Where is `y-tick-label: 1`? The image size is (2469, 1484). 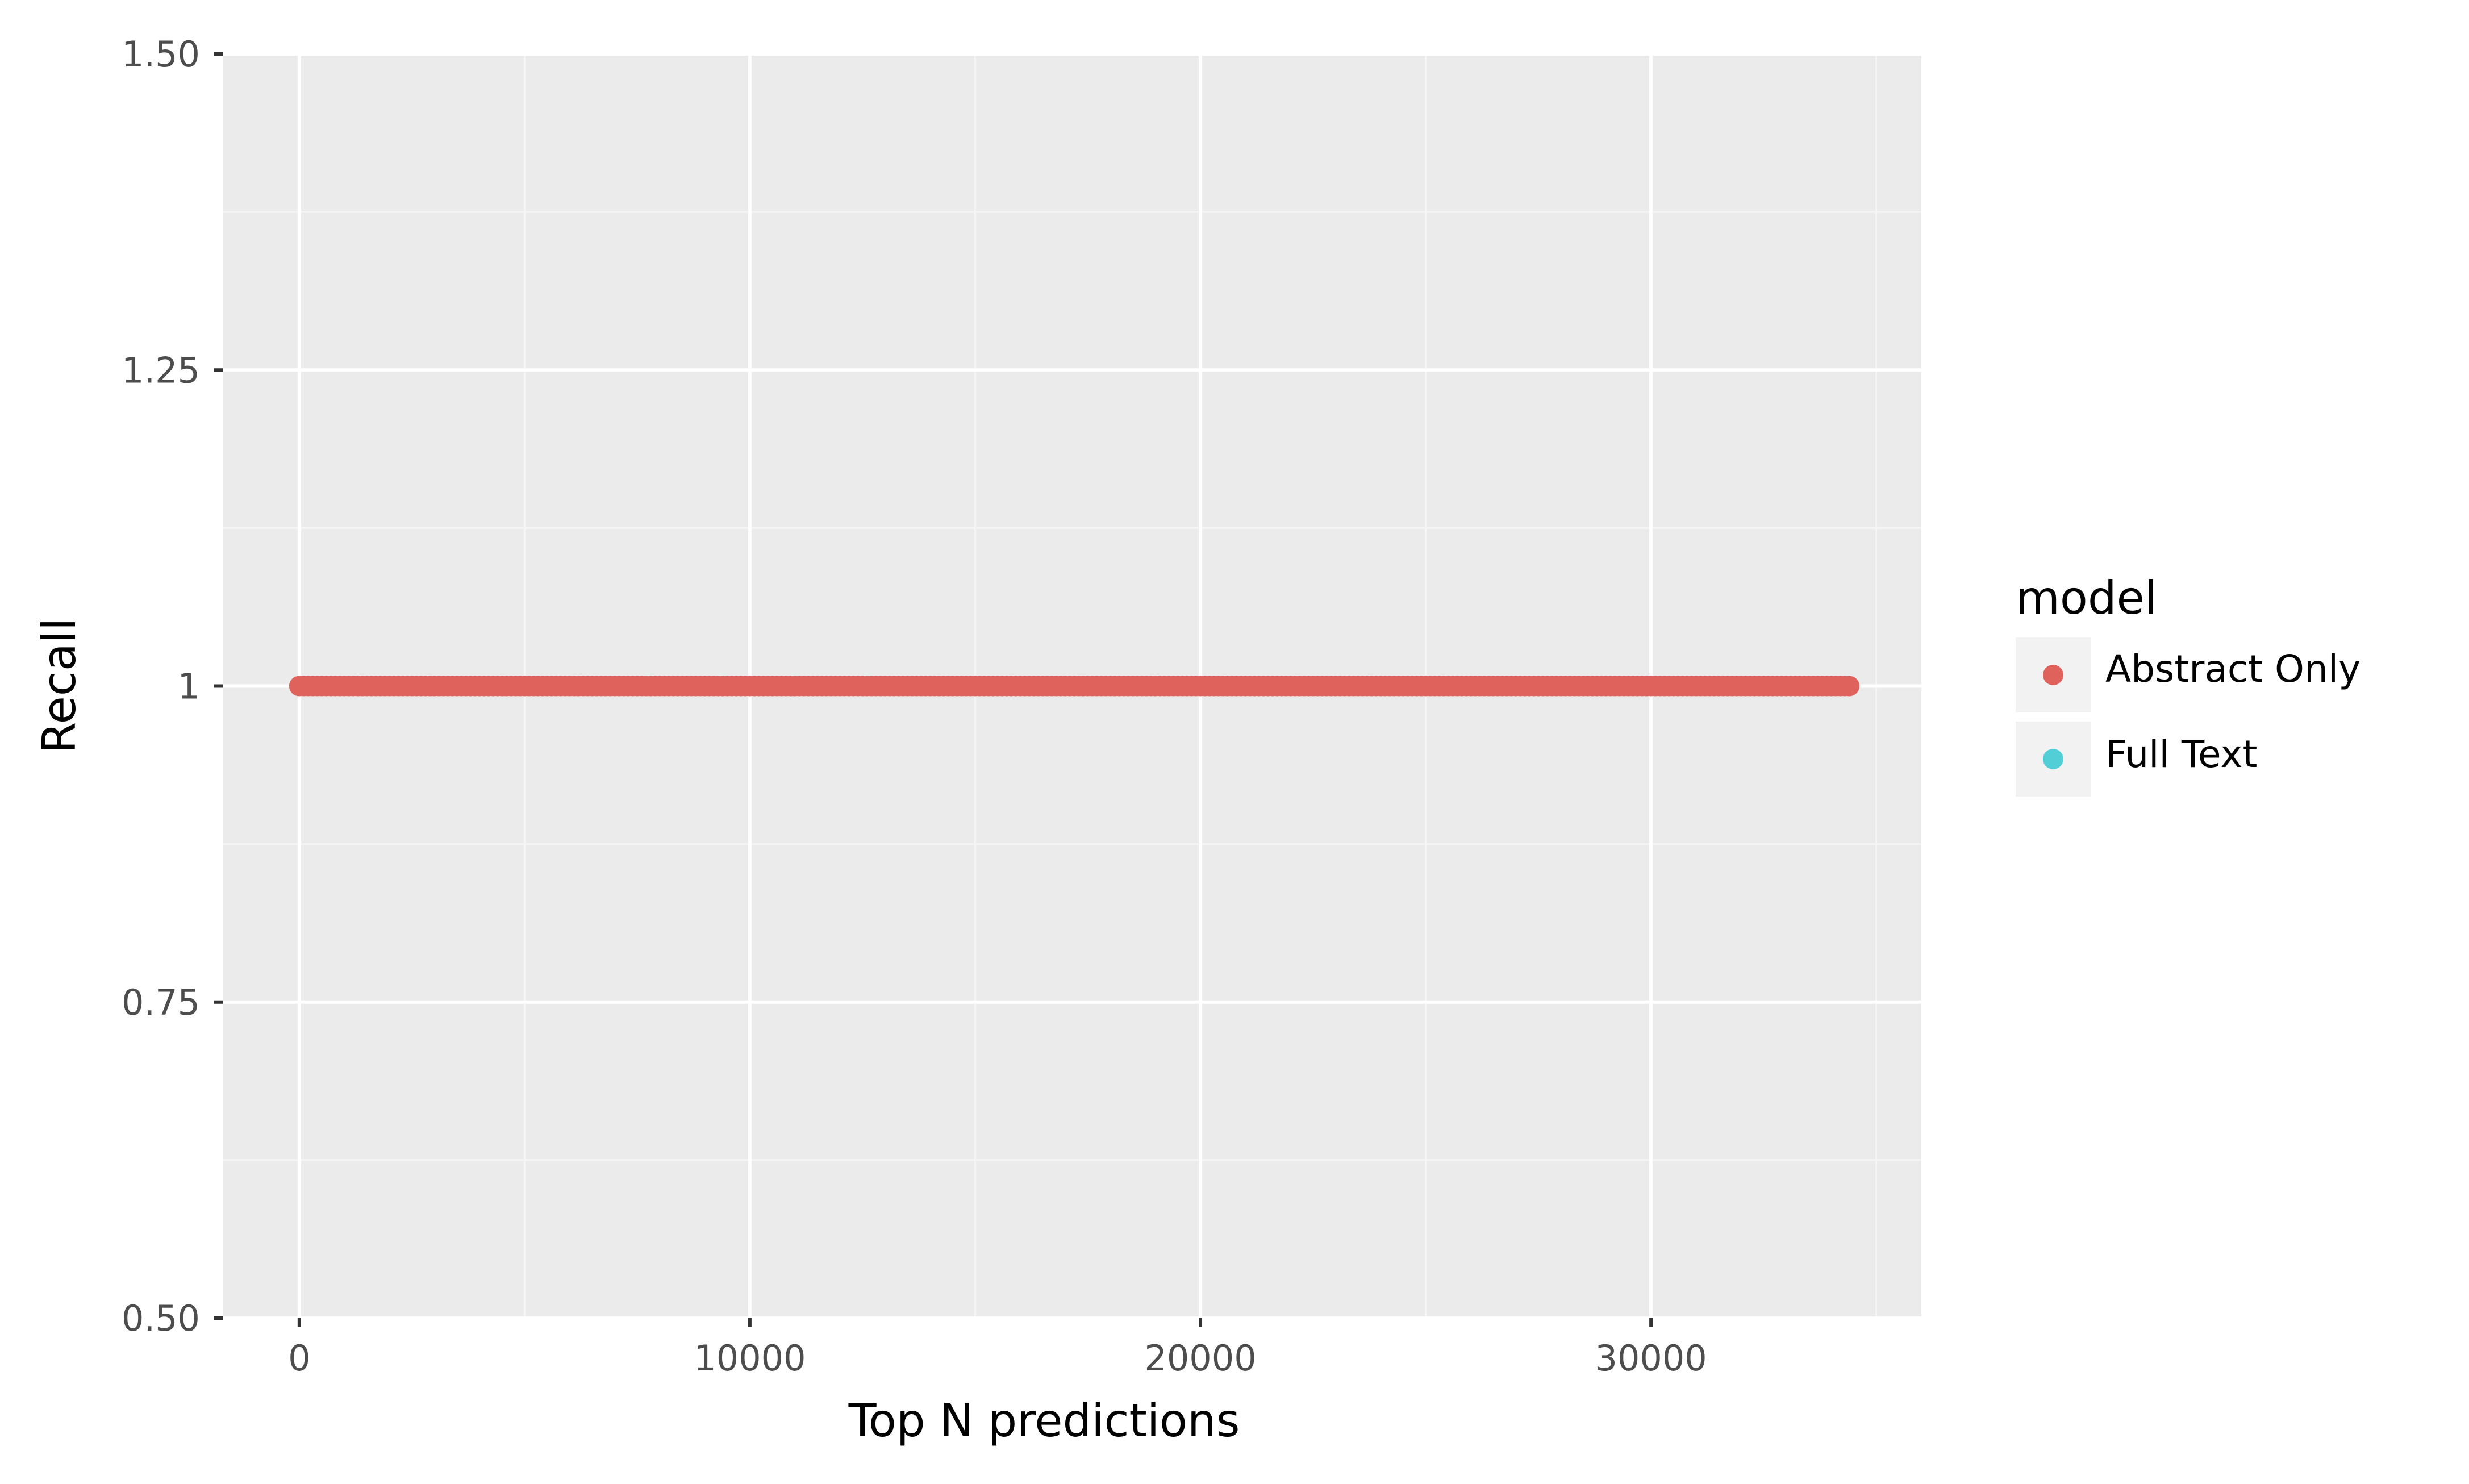 y-tick-label: 1 is located at coordinates (189, 686).